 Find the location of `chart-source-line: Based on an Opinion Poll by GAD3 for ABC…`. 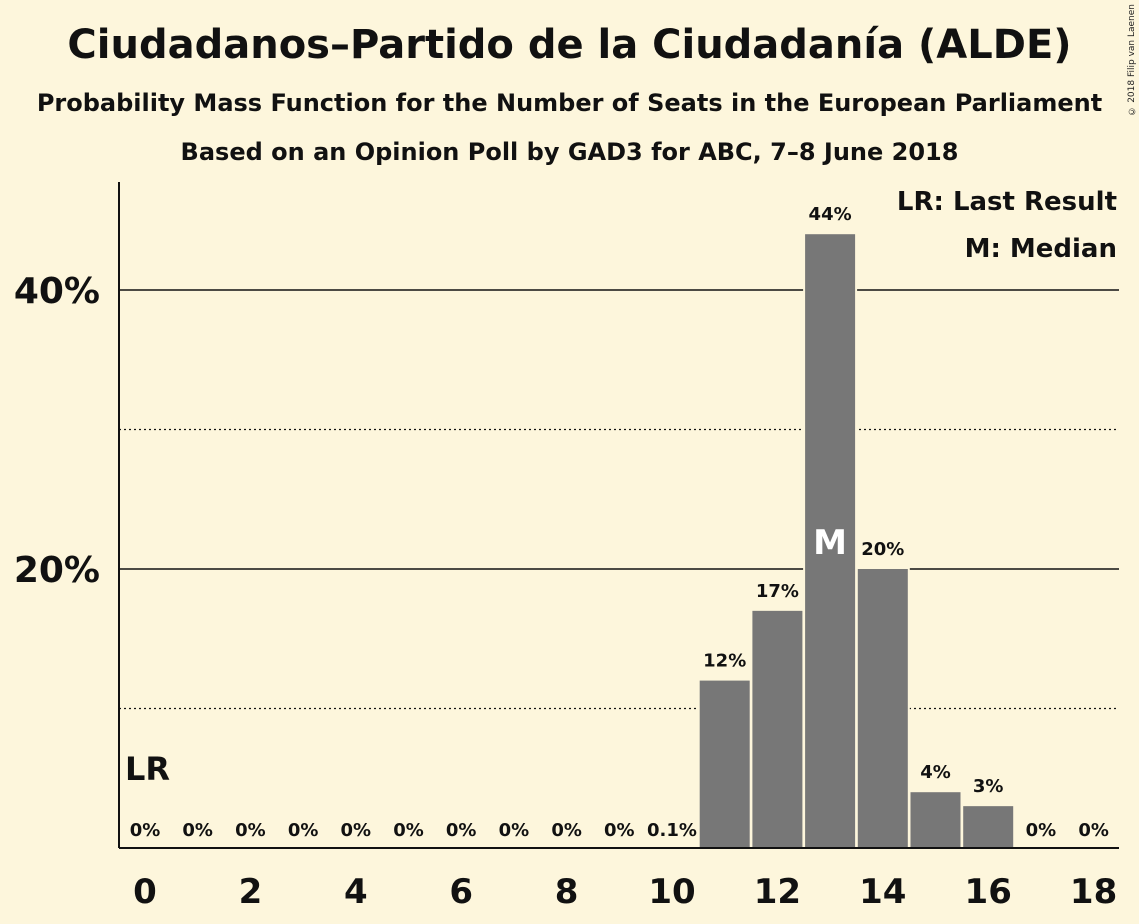

chart-source-line: Based on an Opinion Poll by GAD3 for ABC… is located at coordinates (569, 152).